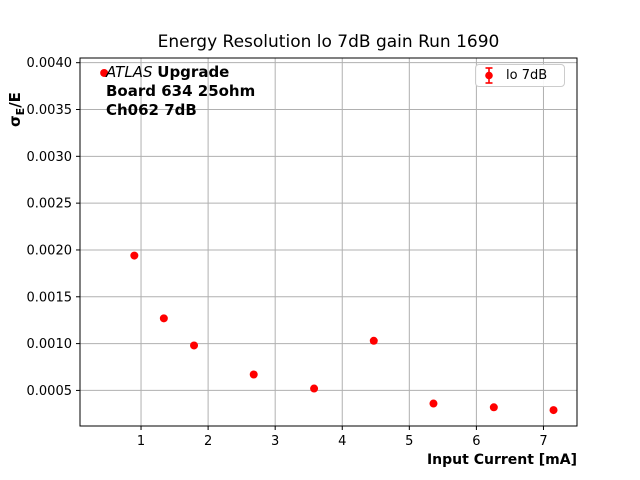 This screenshot has height=480, width=640. Describe the element at coordinates (409, 441) in the screenshot. I see `x-tick-label: 5` at that location.